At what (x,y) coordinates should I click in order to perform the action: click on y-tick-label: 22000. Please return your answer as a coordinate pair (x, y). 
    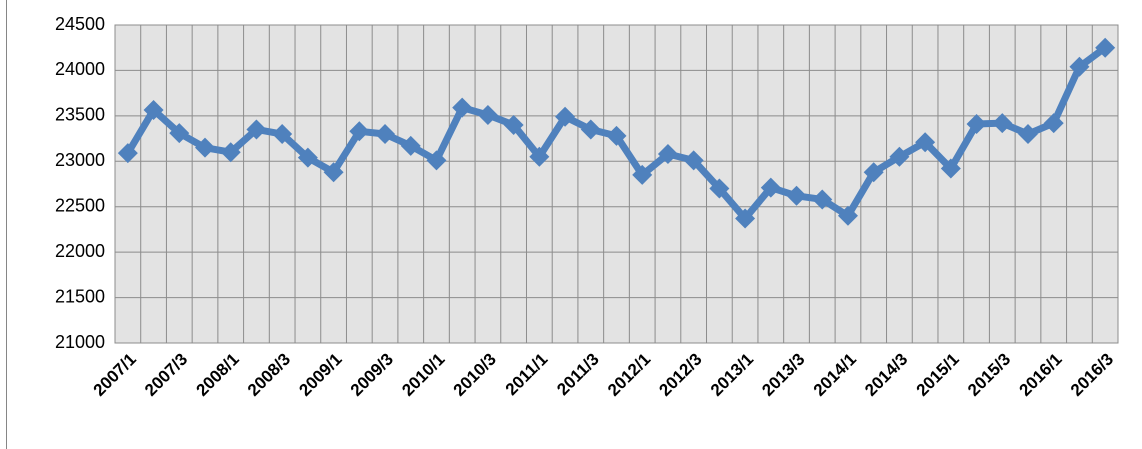
    Looking at the image, I should click on (80, 251).